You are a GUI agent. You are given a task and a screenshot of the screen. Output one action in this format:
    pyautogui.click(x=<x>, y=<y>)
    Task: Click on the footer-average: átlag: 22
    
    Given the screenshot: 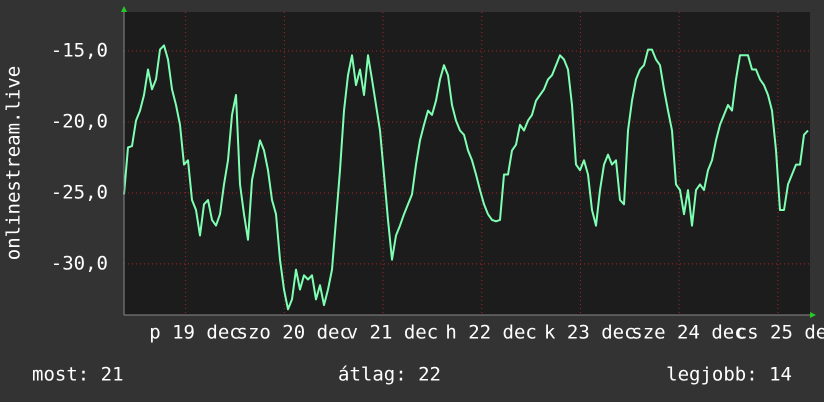 What is the action you would take?
    pyautogui.click(x=389, y=375)
    